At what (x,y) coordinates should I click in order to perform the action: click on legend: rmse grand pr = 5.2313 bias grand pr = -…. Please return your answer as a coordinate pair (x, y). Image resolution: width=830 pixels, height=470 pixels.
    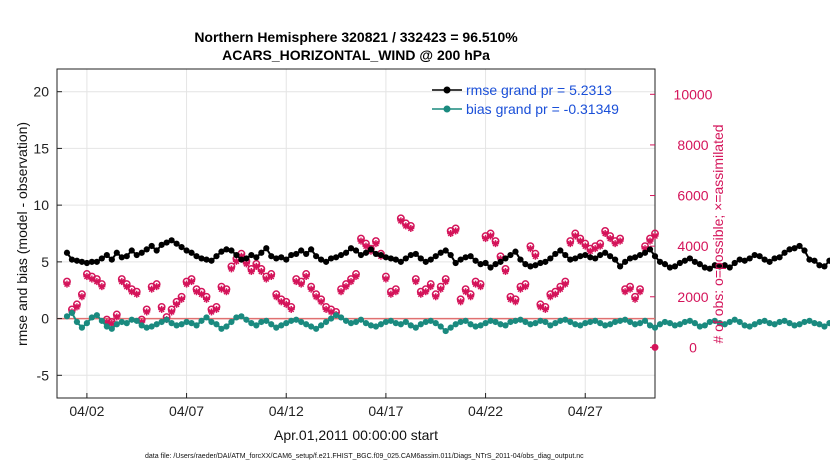
    Looking at the image, I should click on (525, 99).